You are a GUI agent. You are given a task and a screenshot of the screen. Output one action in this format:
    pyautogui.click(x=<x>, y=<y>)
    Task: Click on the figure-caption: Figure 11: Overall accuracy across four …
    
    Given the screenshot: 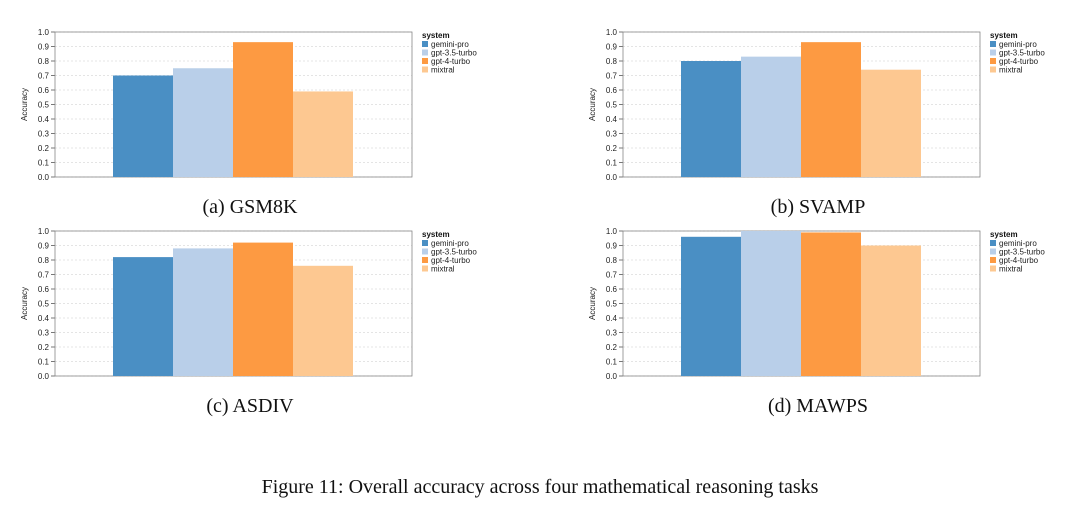 What is the action you would take?
    pyautogui.click(x=540, y=487)
    